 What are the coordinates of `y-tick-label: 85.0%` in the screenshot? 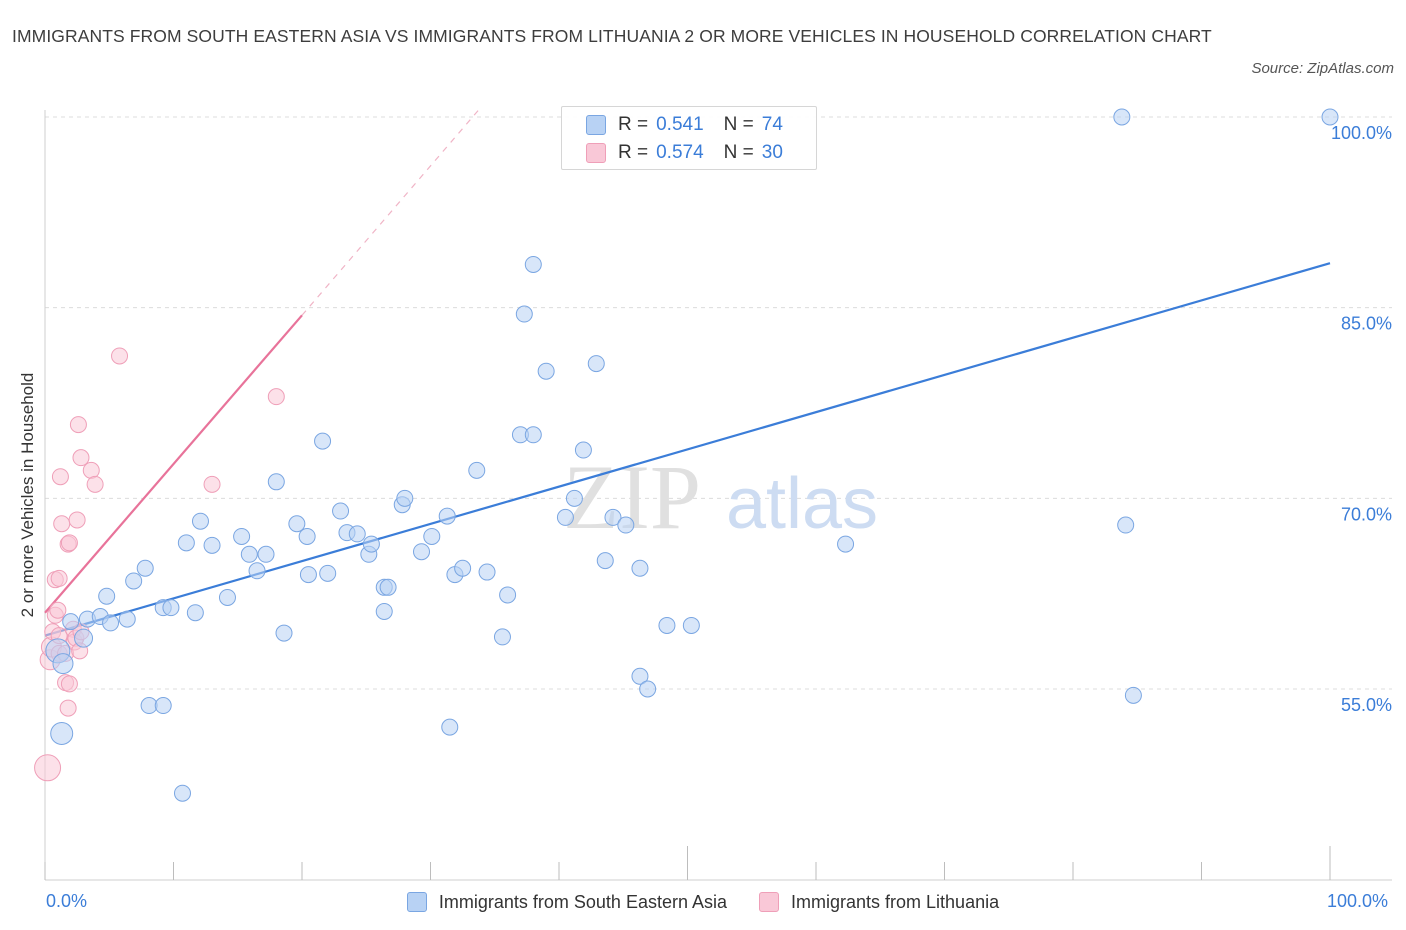 It's located at (1366, 324).